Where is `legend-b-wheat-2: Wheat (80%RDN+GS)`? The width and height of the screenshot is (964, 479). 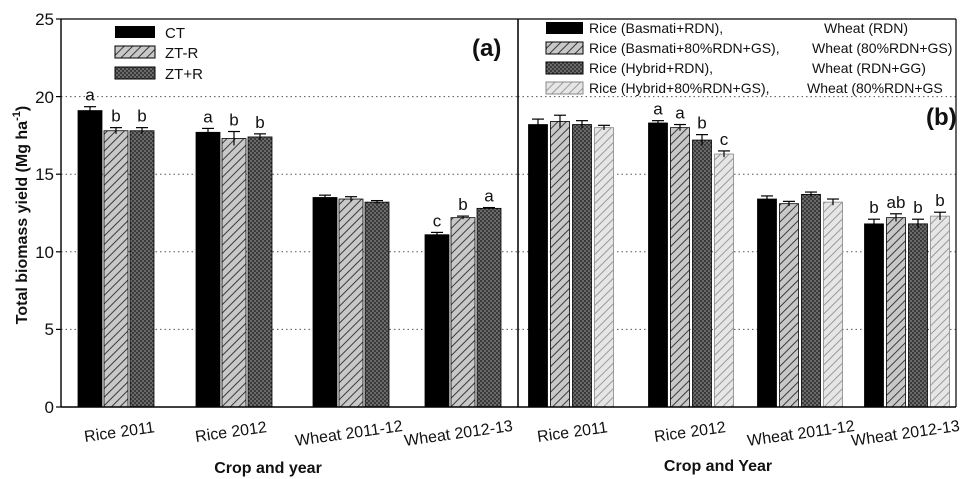
legend-b-wheat-2: Wheat (80%RDN+GS) is located at coordinates (882, 48).